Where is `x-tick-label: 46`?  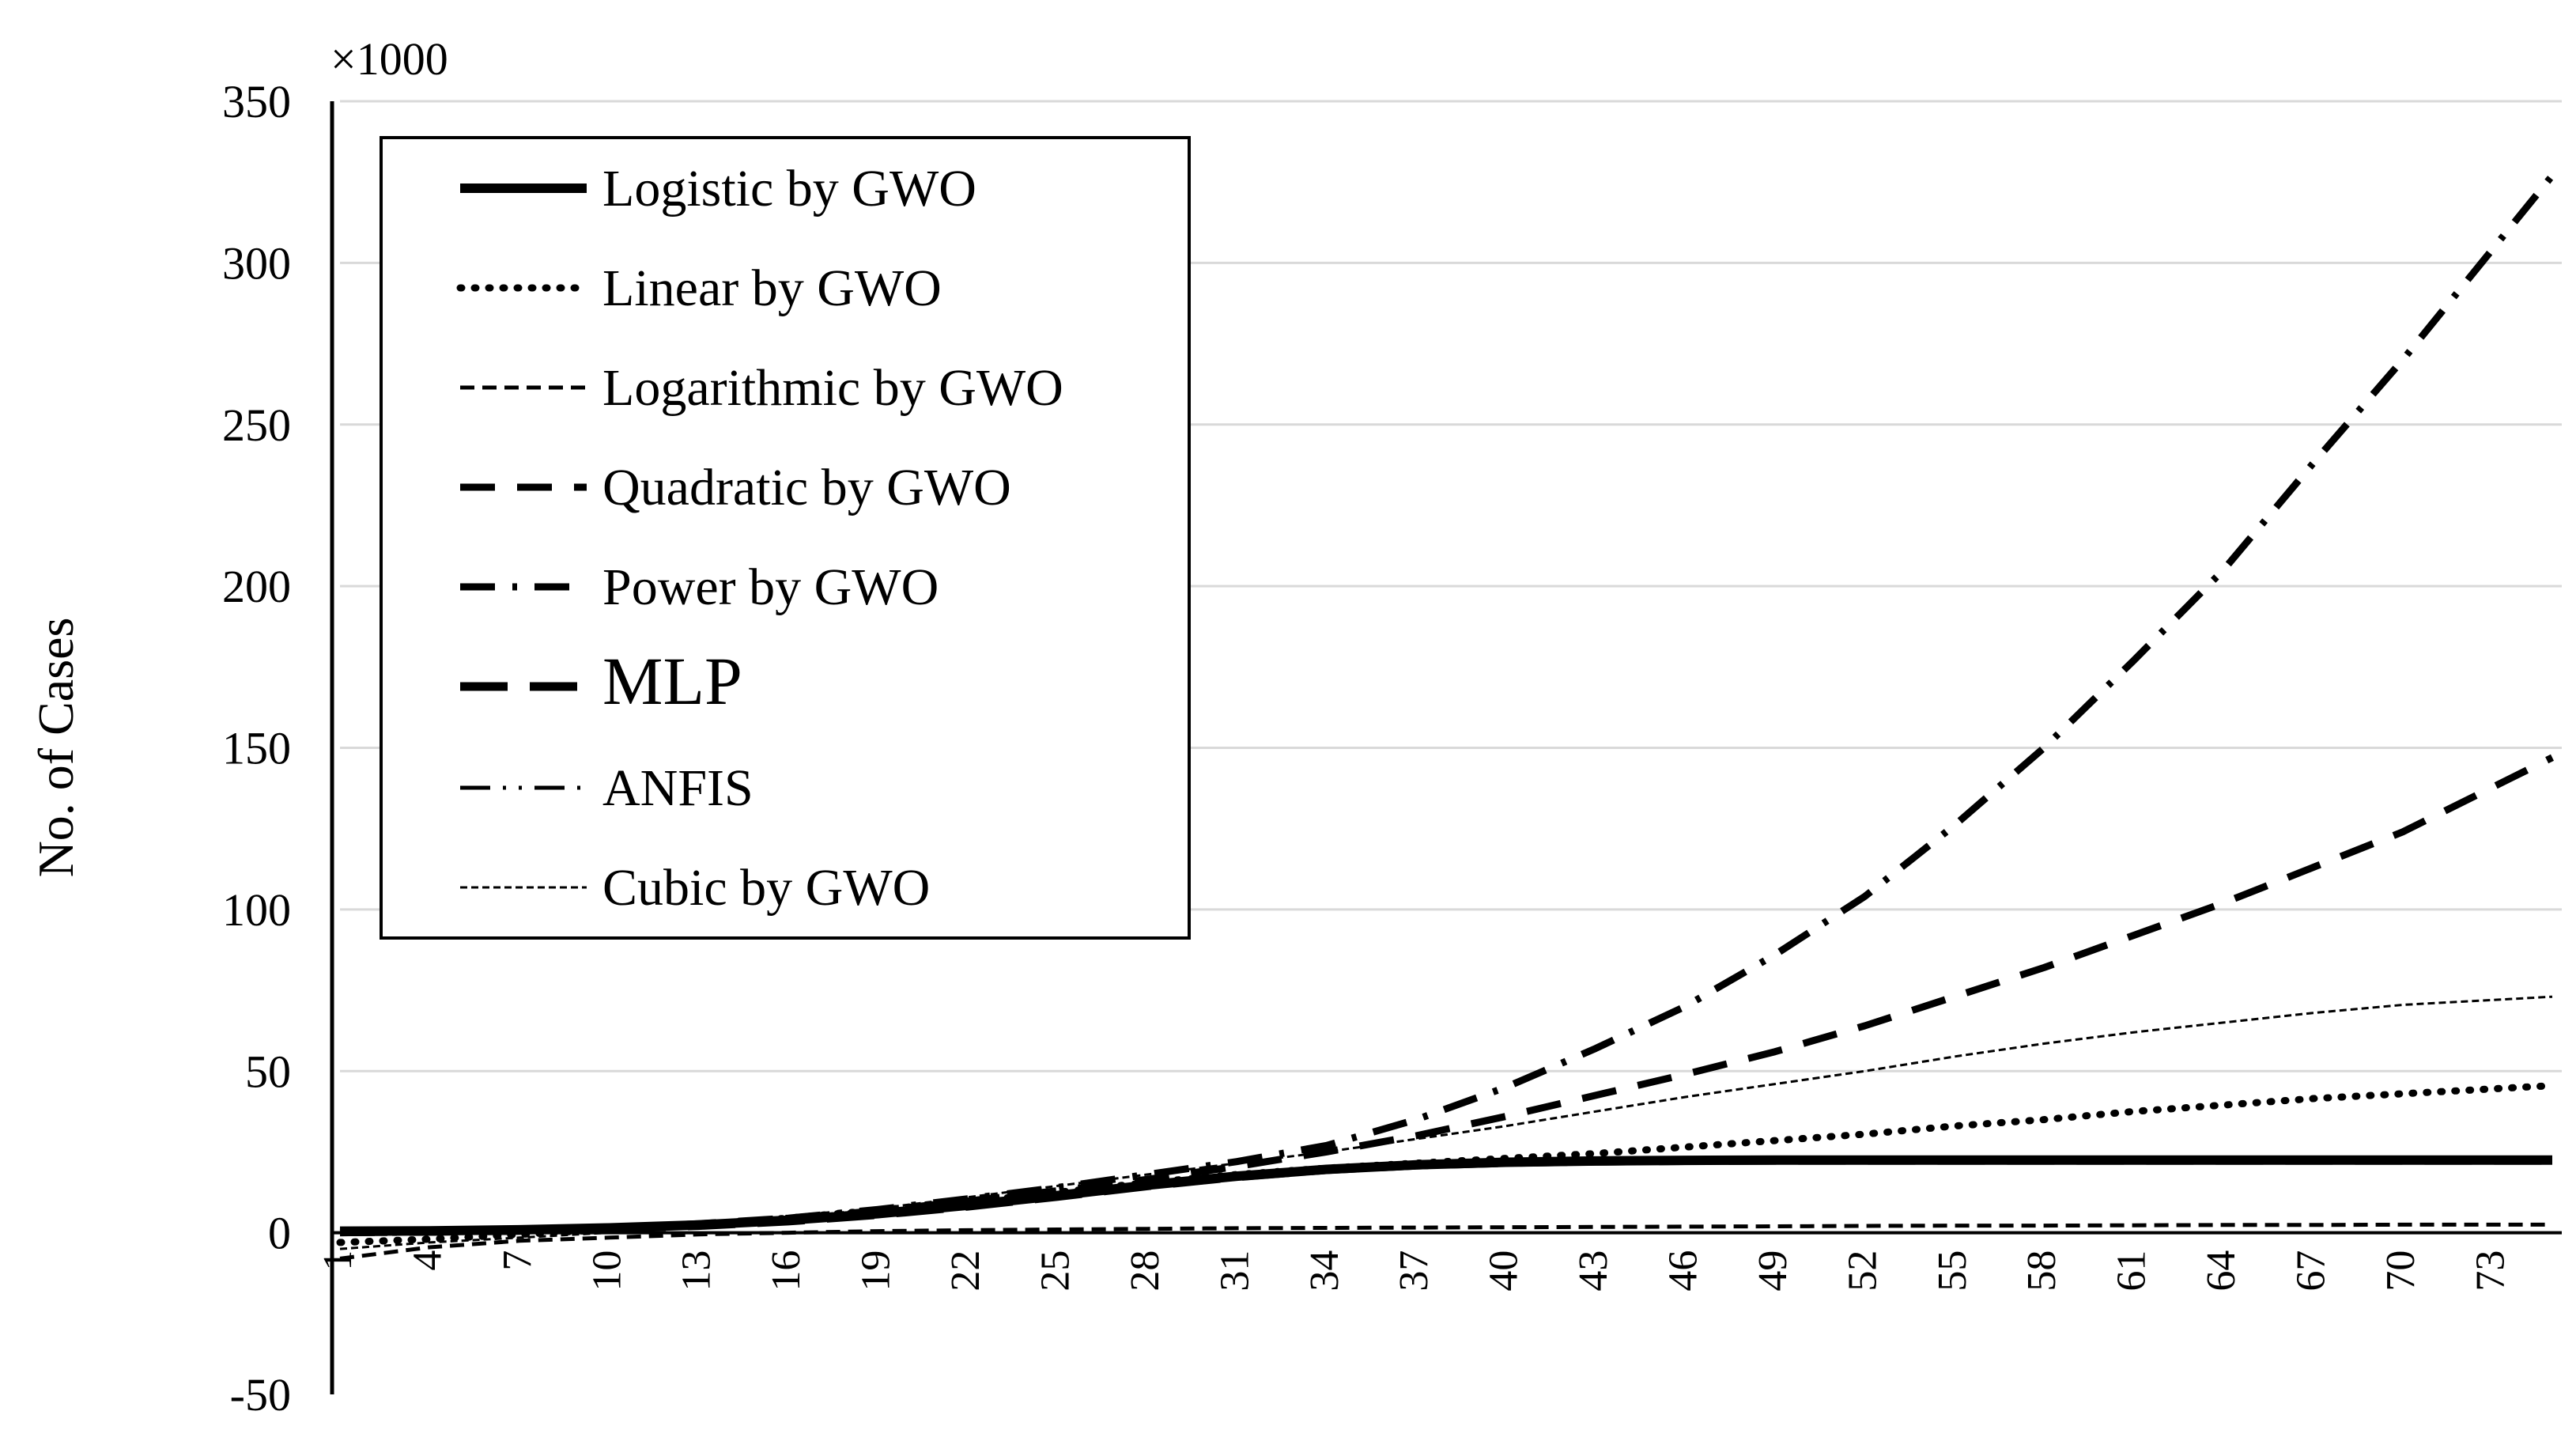 x-tick-label: 46 is located at coordinates (1682, 1271).